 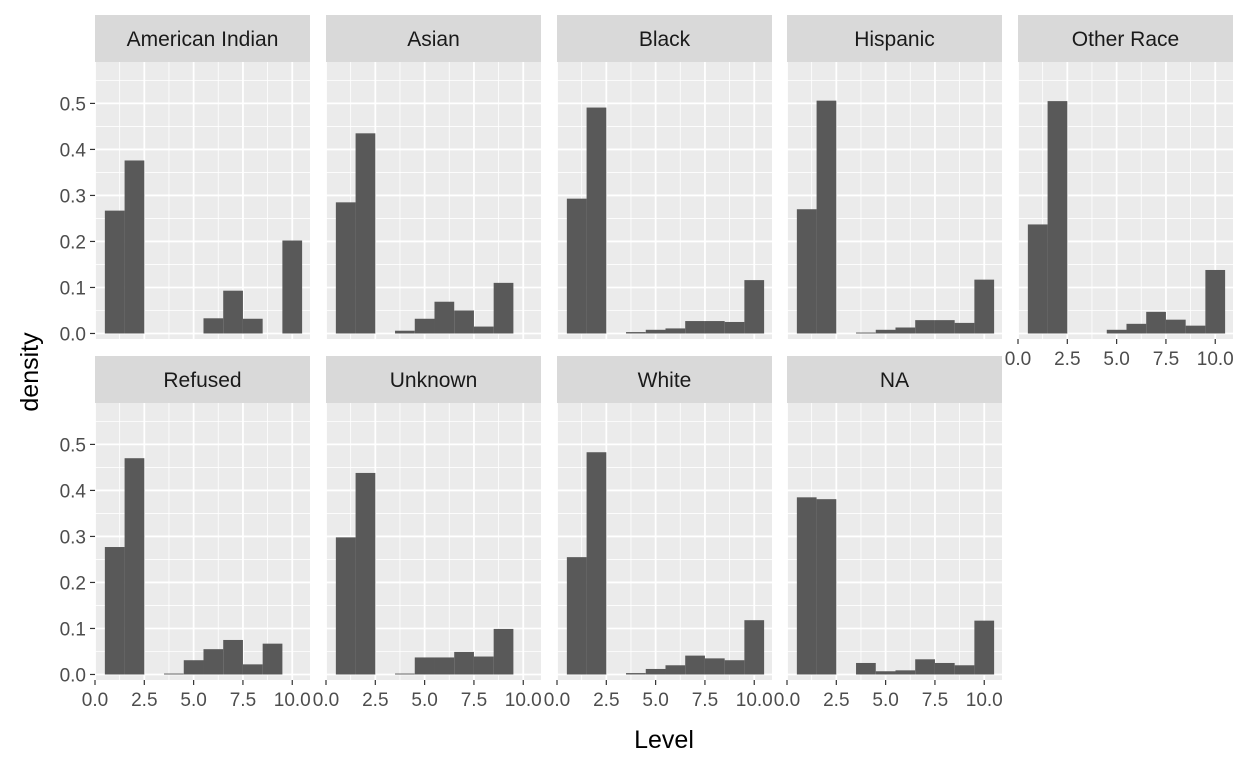 I want to click on facet-strip-label: White, so click(x=665, y=380).